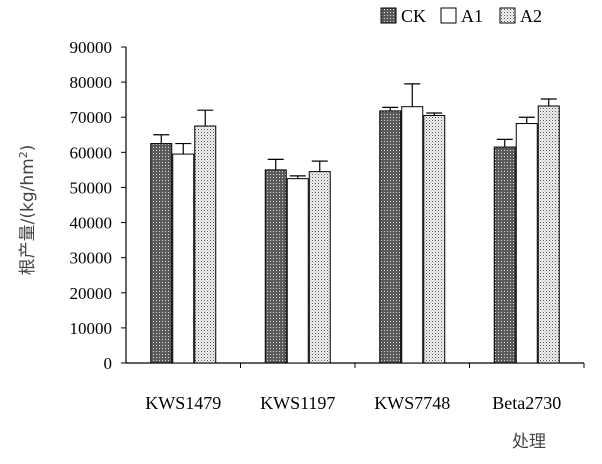 The width and height of the screenshot is (602, 464). Describe the element at coordinates (161, 253) in the screenshot. I see `bar-ck-kws1479` at that location.